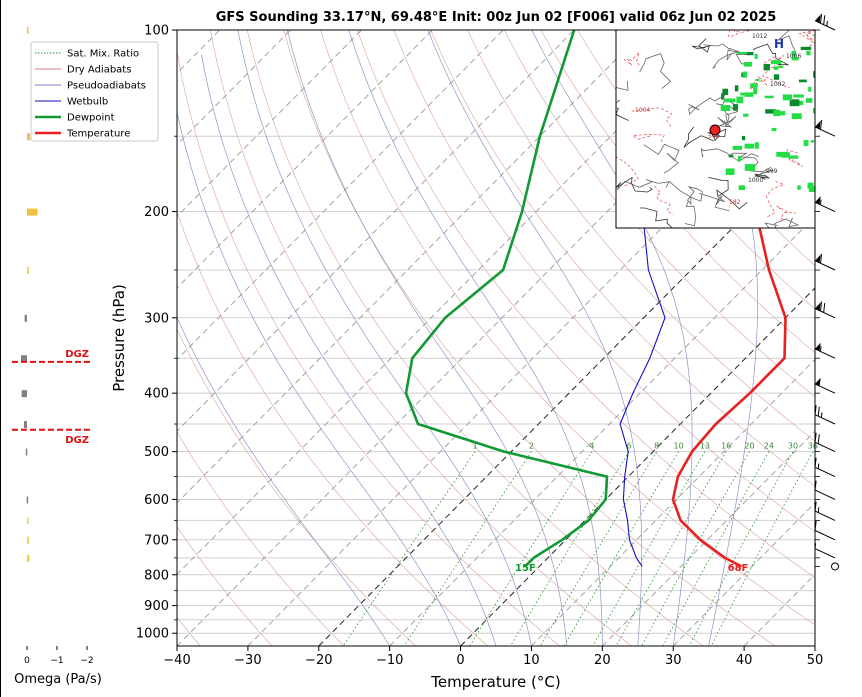  I want to click on mixing-ratio-label: 30, so click(793, 446).